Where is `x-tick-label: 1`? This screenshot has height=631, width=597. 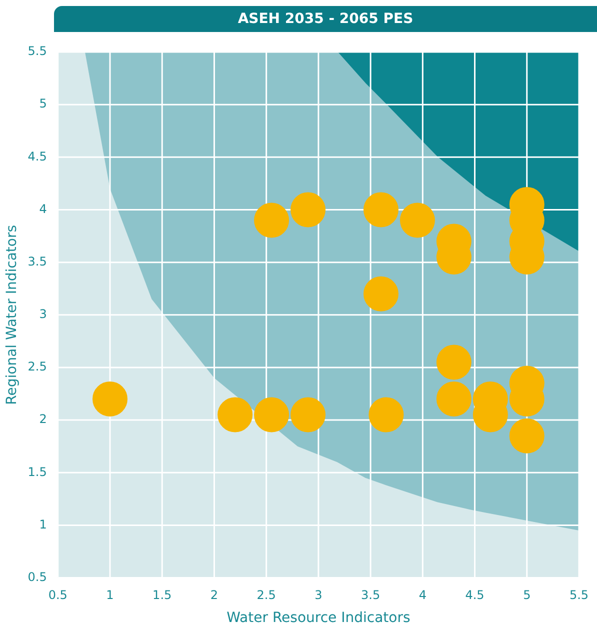 x-tick-label: 1 is located at coordinates (110, 595).